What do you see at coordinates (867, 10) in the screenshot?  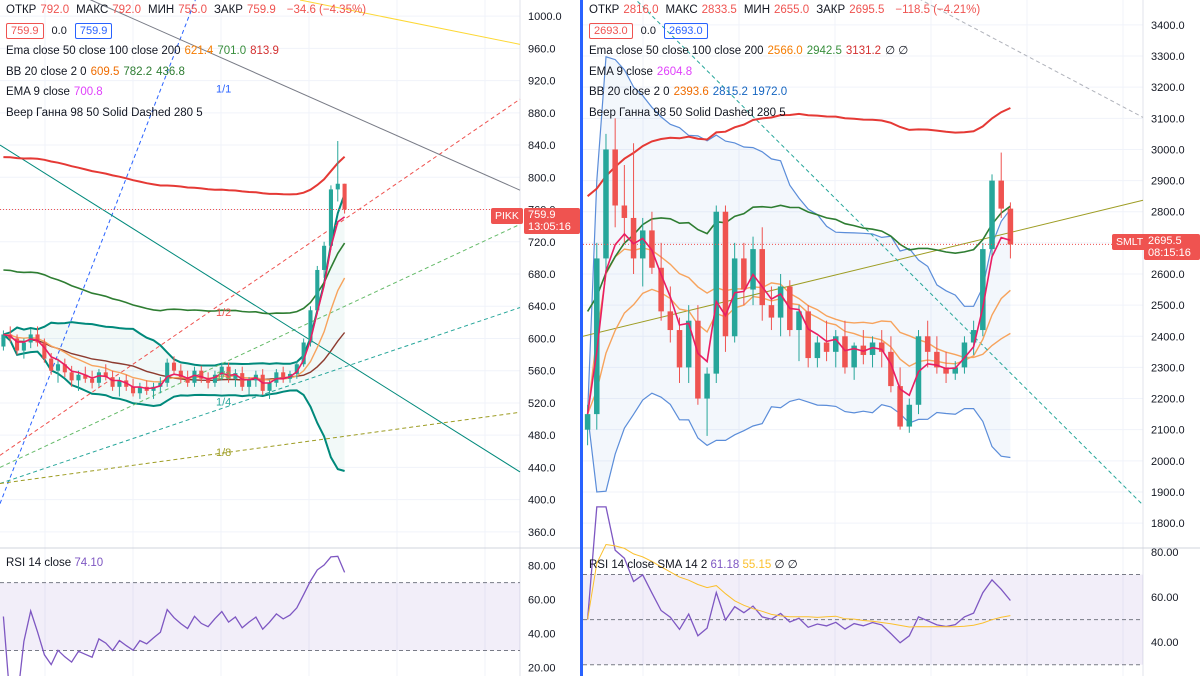 I see `ohlc-value: 2695.5` at bounding box center [867, 10].